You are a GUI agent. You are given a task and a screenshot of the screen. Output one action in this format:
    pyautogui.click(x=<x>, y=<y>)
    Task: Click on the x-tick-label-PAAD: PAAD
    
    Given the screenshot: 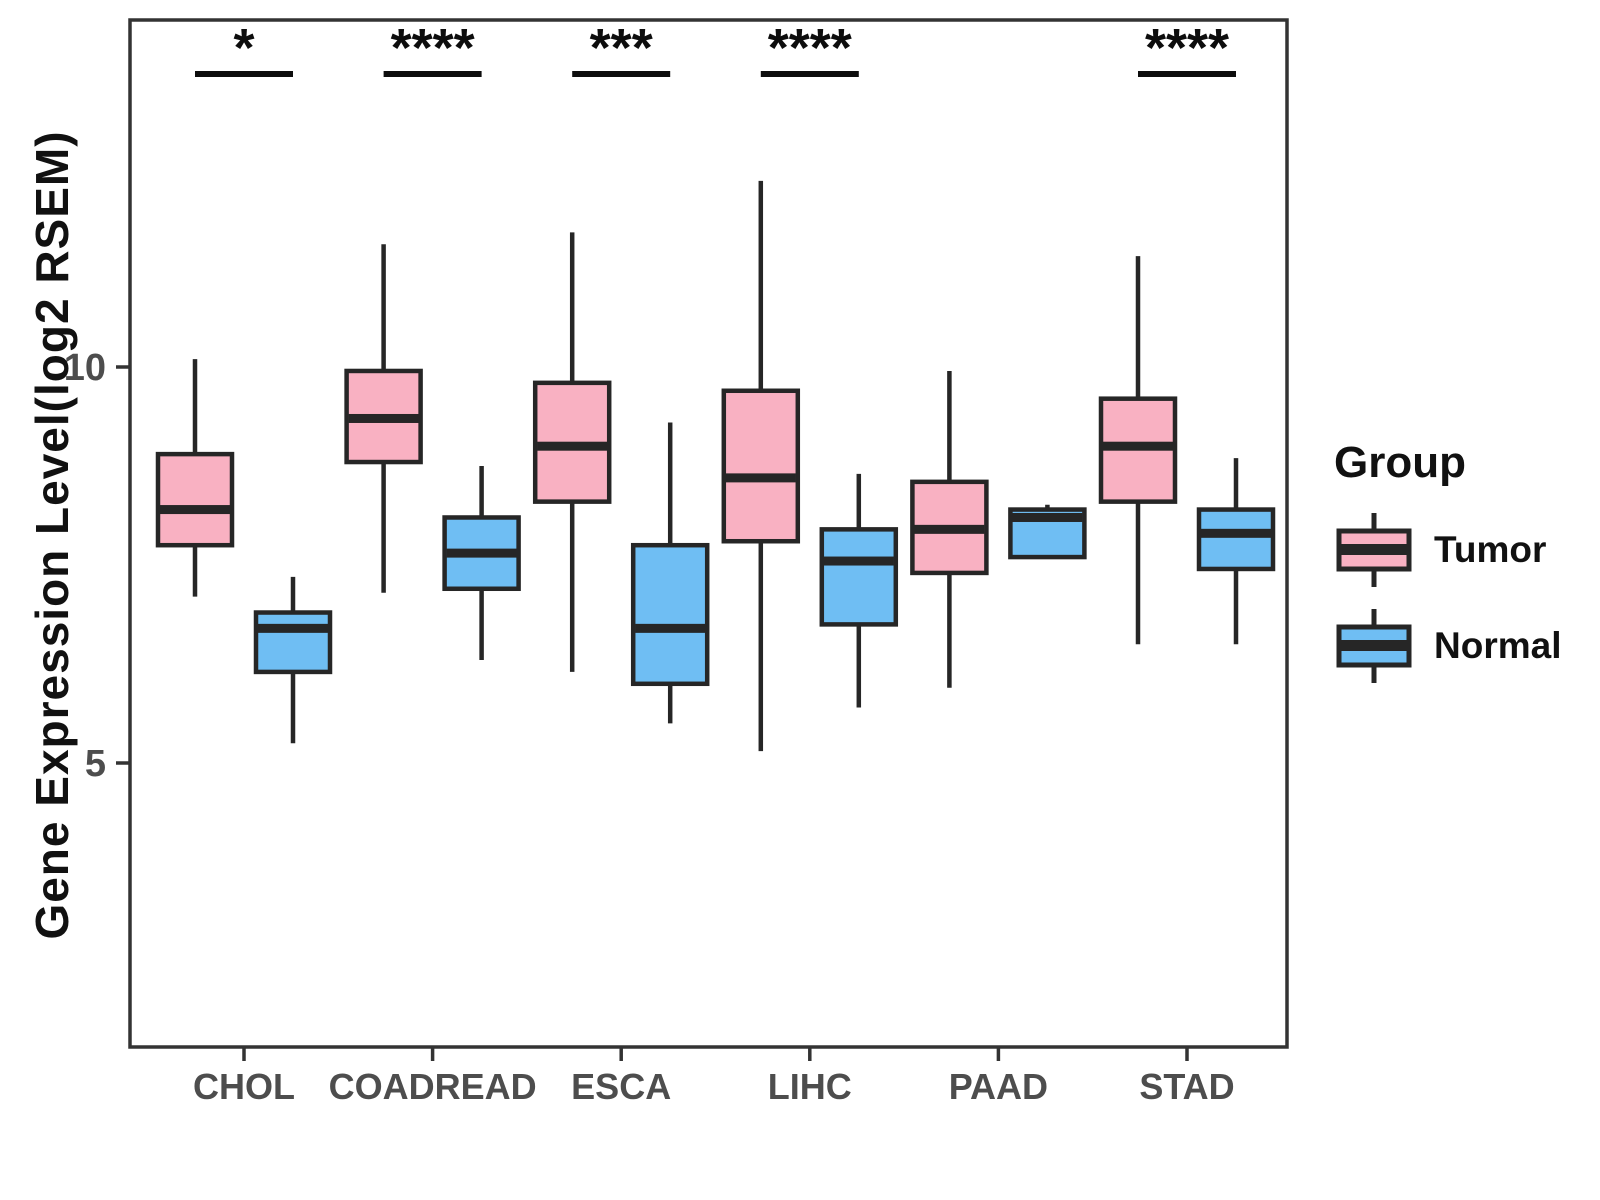 What is the action you would take?
    pyautogui.click(x=998, y=1086)
    